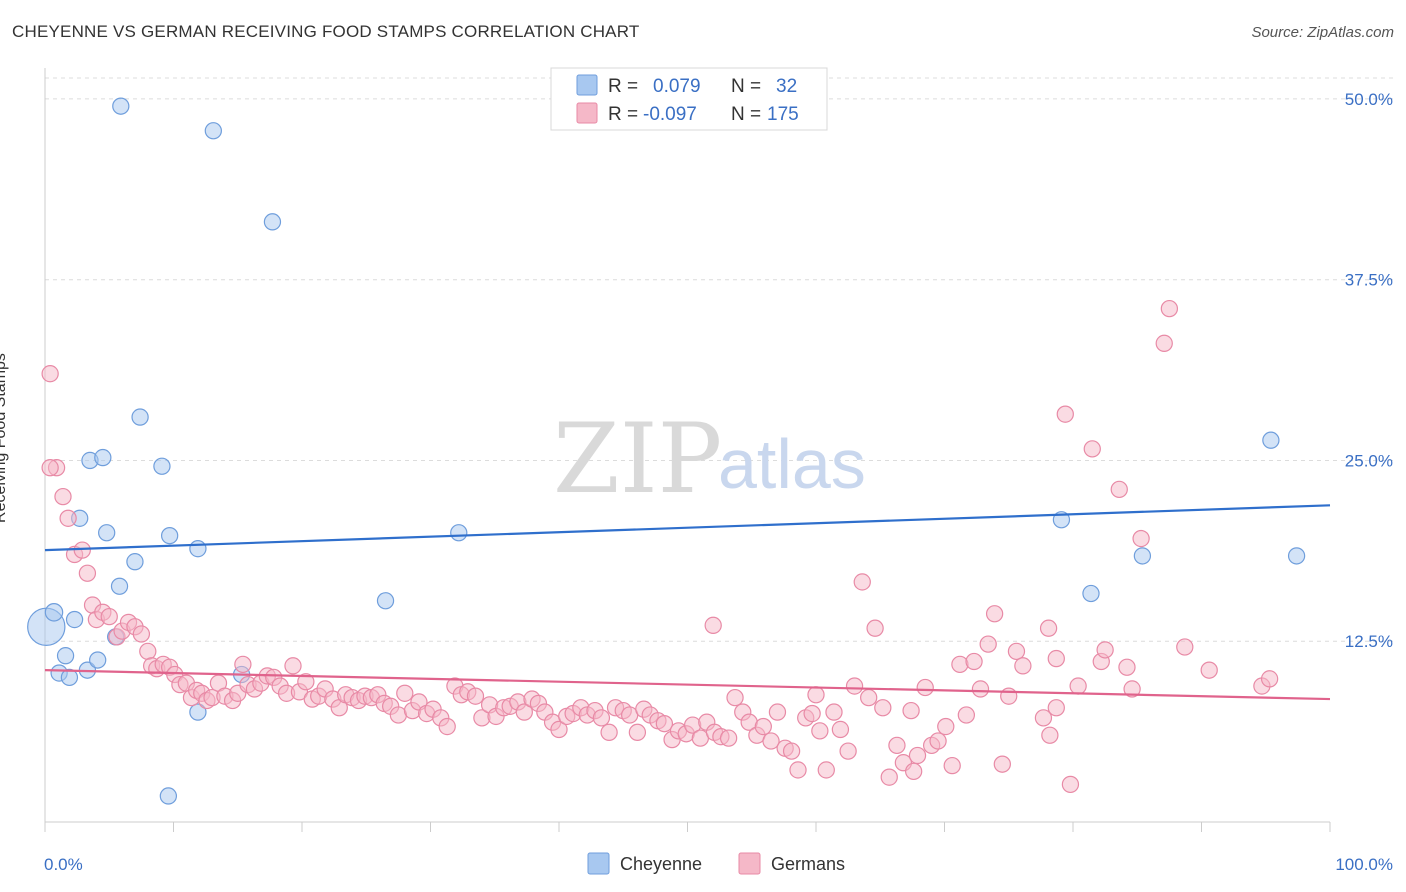  I want to click on bottom-legend-germans: Germans, so click(808, 864).